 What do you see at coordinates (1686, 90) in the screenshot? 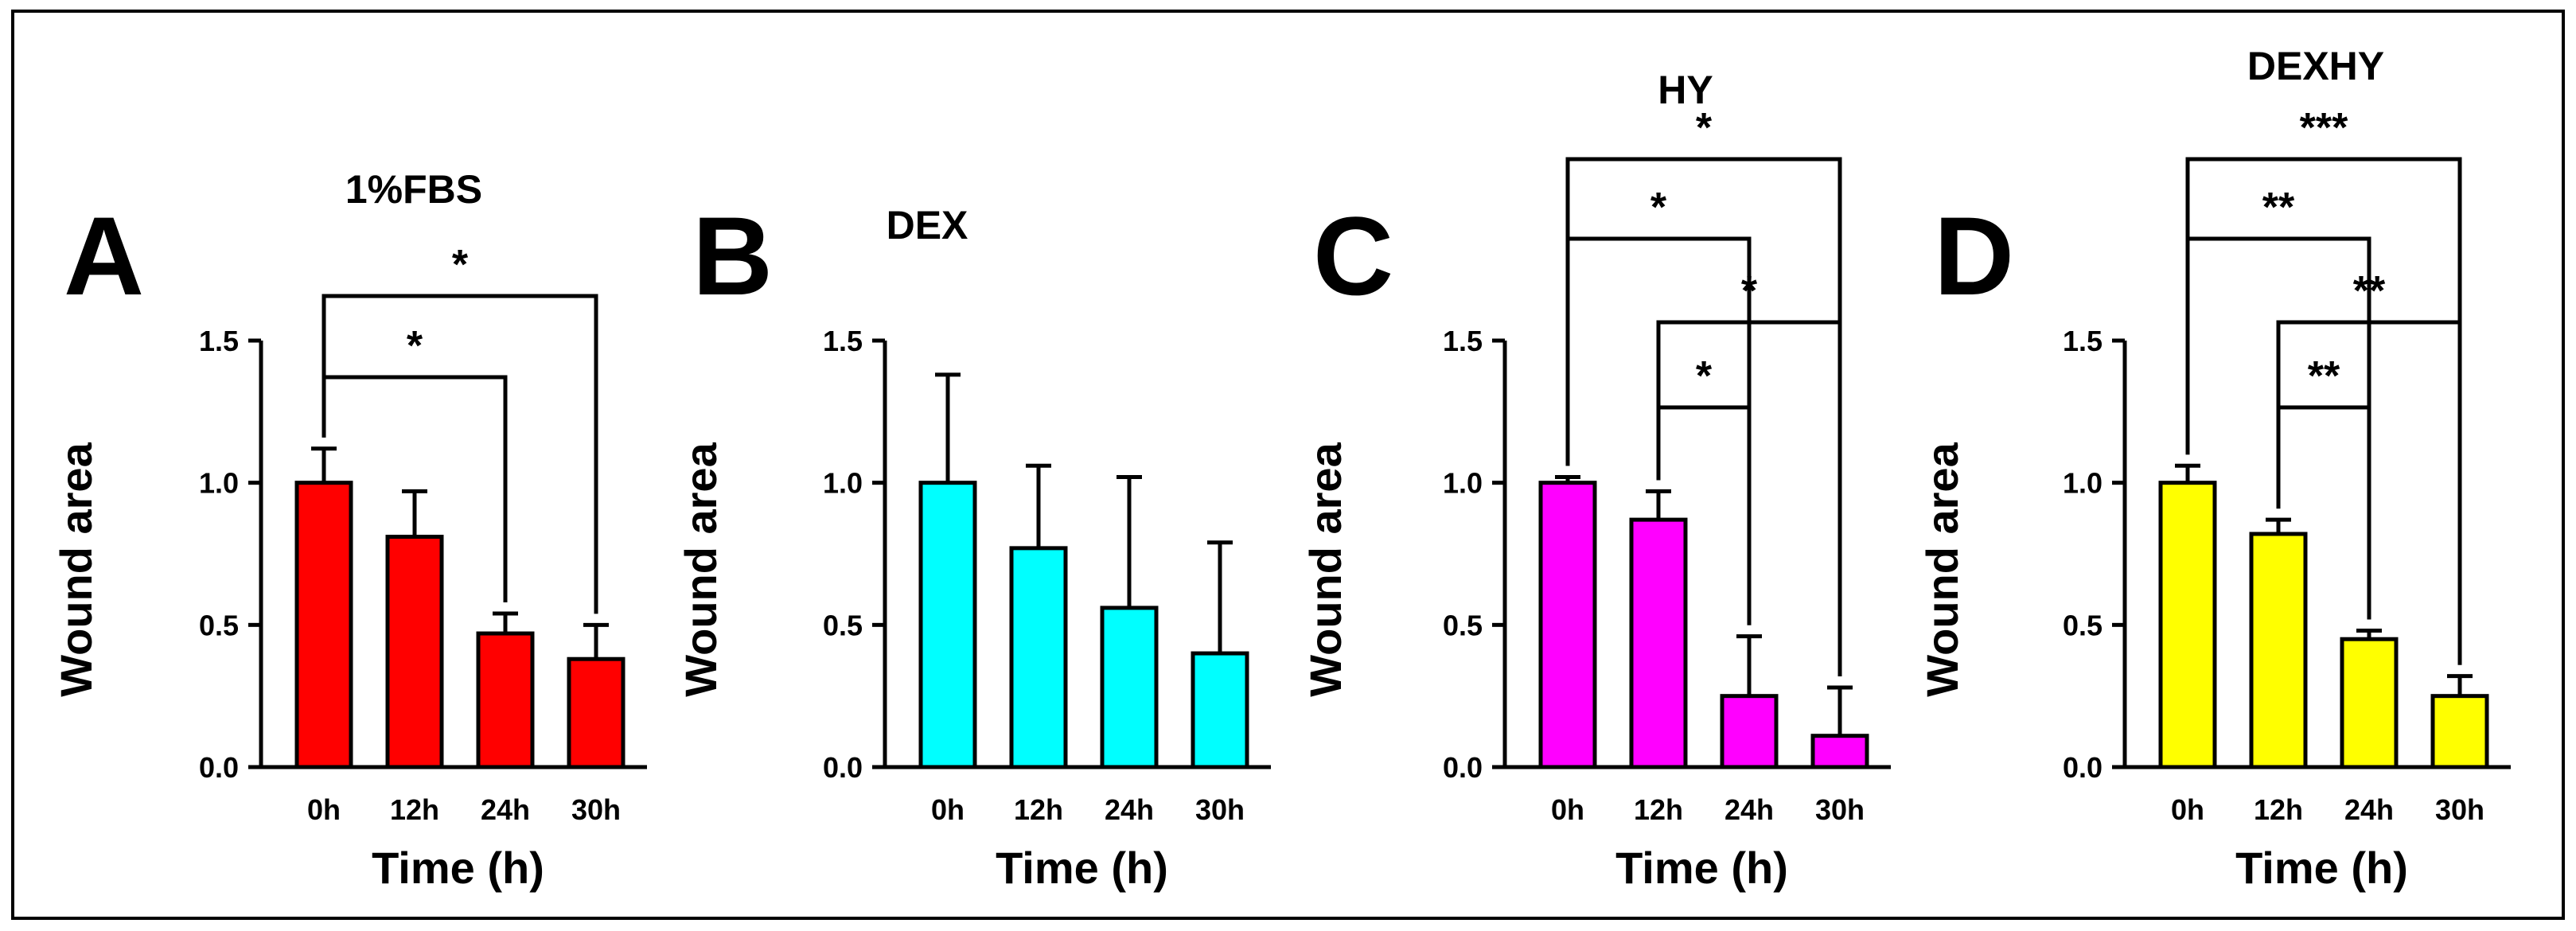
I see `chart-title: HY` at bounding box center [1686, 90].